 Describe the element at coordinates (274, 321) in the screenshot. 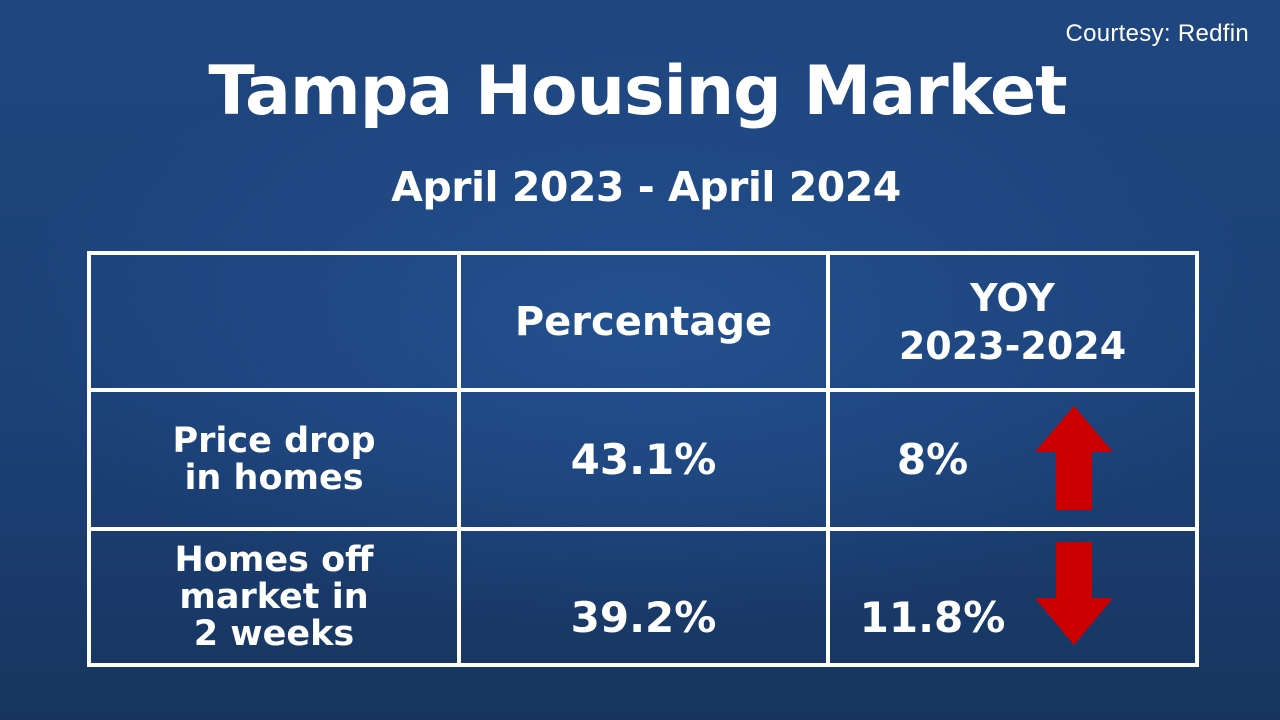

I see `header-cell-empty` at that location.